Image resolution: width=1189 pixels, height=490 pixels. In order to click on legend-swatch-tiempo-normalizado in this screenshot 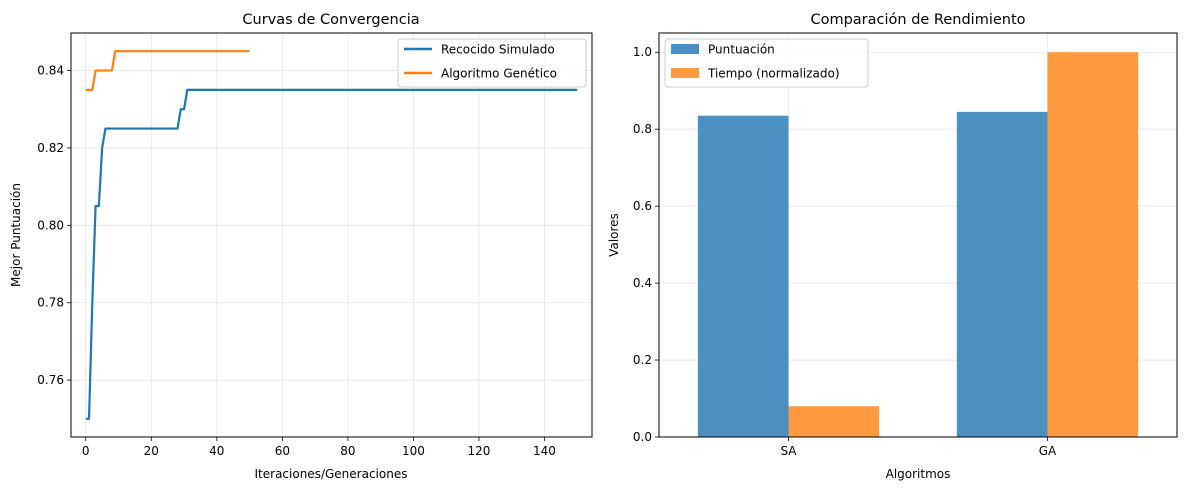, I will do `click(685, 73)`.